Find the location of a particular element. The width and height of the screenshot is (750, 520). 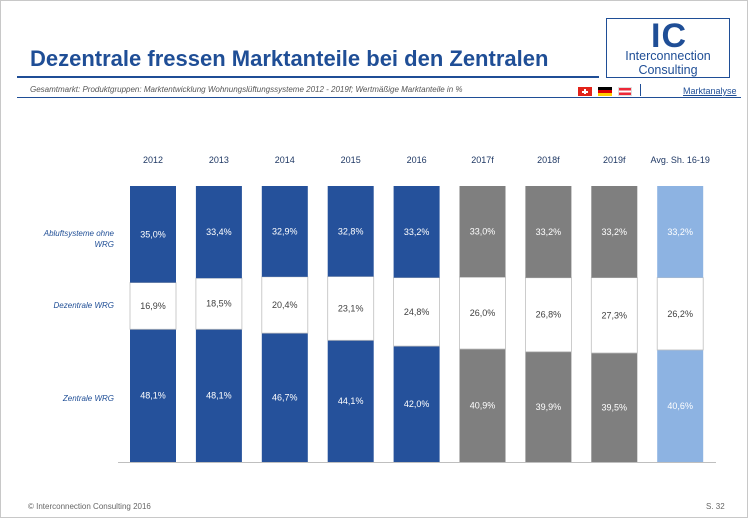

data-label-dezentrale: 26,0% is located at coordinates (483, 313).